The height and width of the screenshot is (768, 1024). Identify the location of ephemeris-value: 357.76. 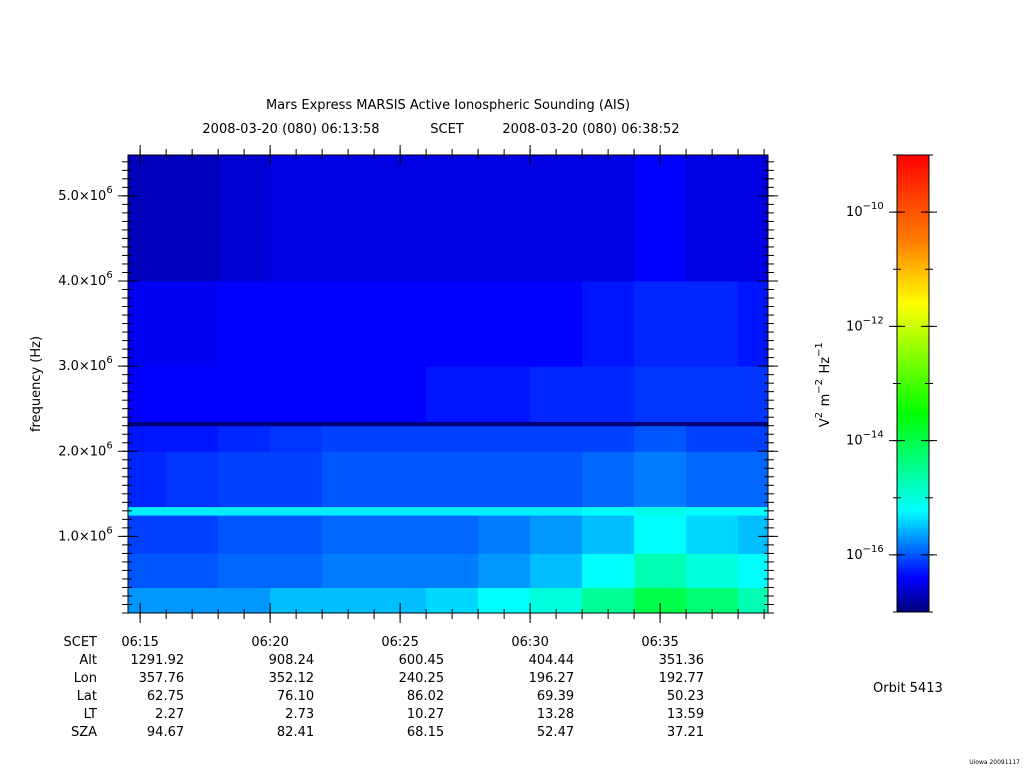
(162, 678).